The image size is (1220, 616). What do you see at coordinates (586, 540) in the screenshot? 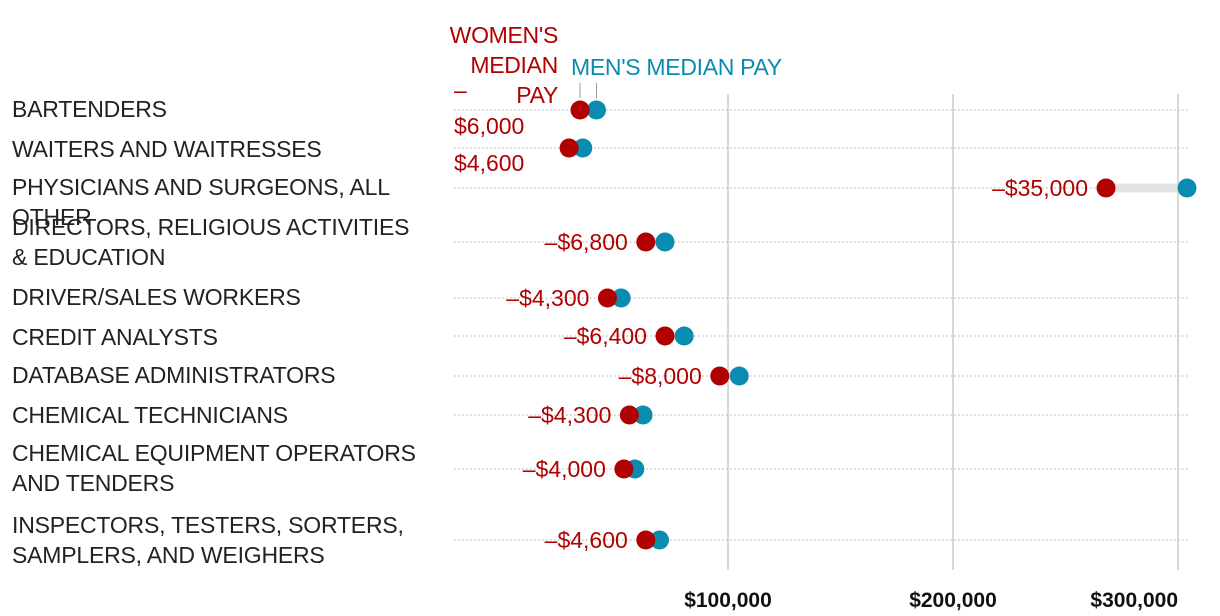
I see `difference-label: –$4,600` at bounding box center [586, 540].